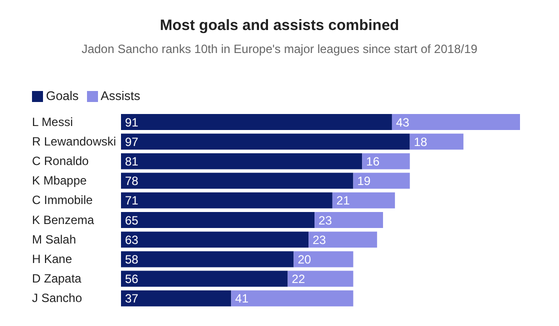  What do you see at coordinates (364, 181) in the screenshot?
I see `data-label: 19` at bounding box center [364, 181].